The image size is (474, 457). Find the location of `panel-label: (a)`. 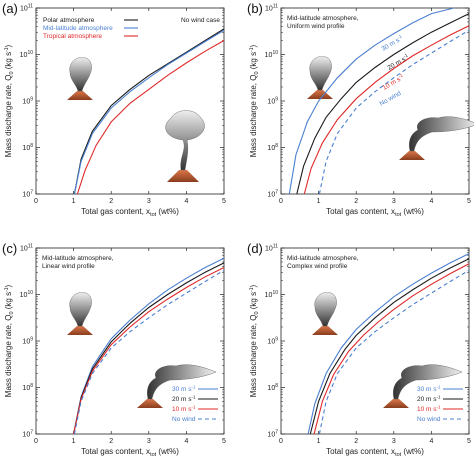

panel-label: (a) is located at coordinates (10, 8).